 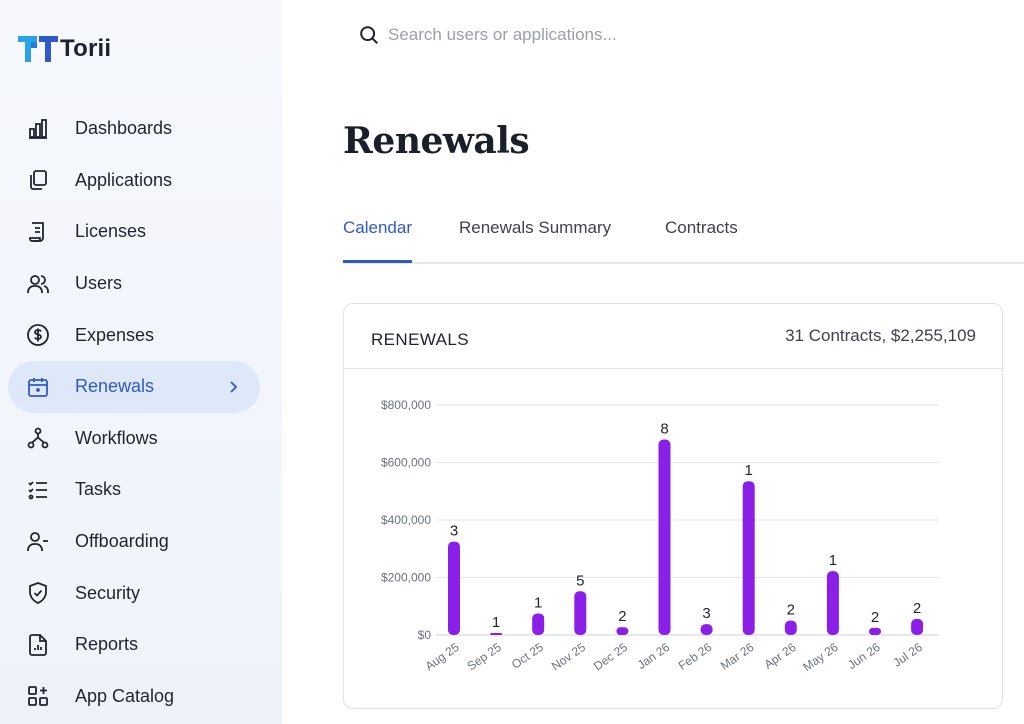 I want to click on sidebar-item-app-catalog: App Catalog, so click(x=134, y=697).